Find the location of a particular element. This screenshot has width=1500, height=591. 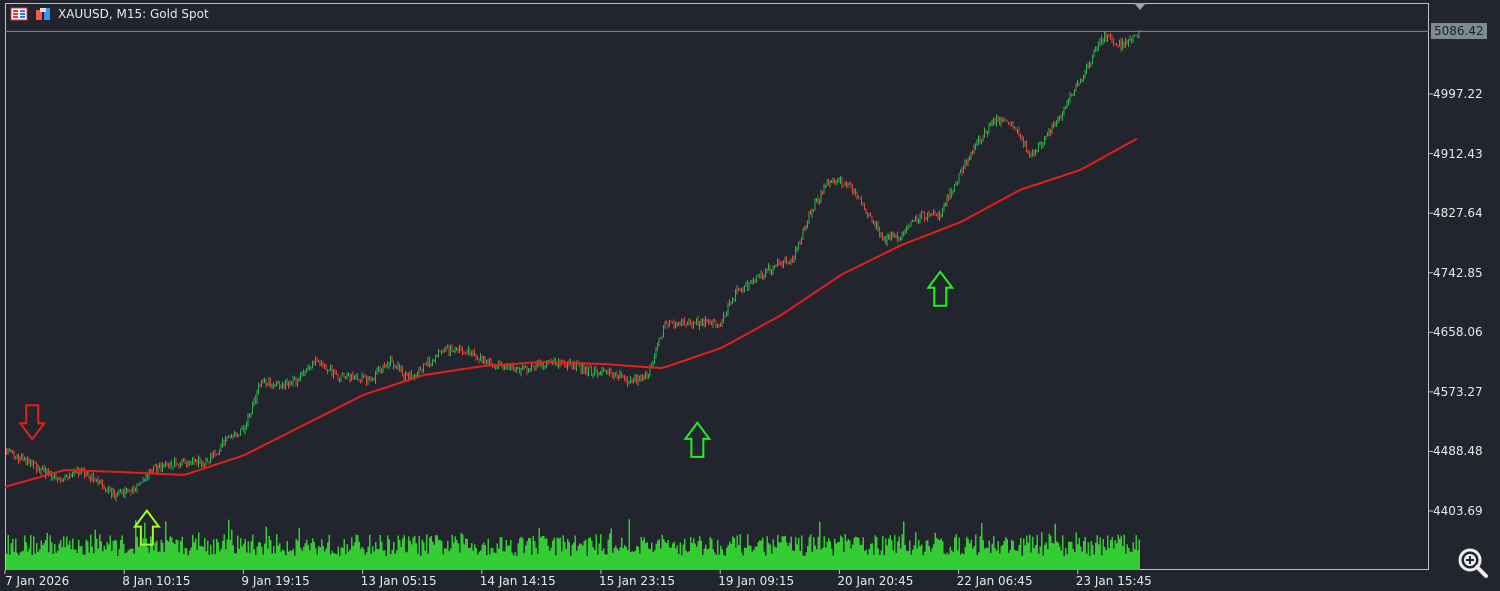

order-book-icon is located at coordinates (19, 14).